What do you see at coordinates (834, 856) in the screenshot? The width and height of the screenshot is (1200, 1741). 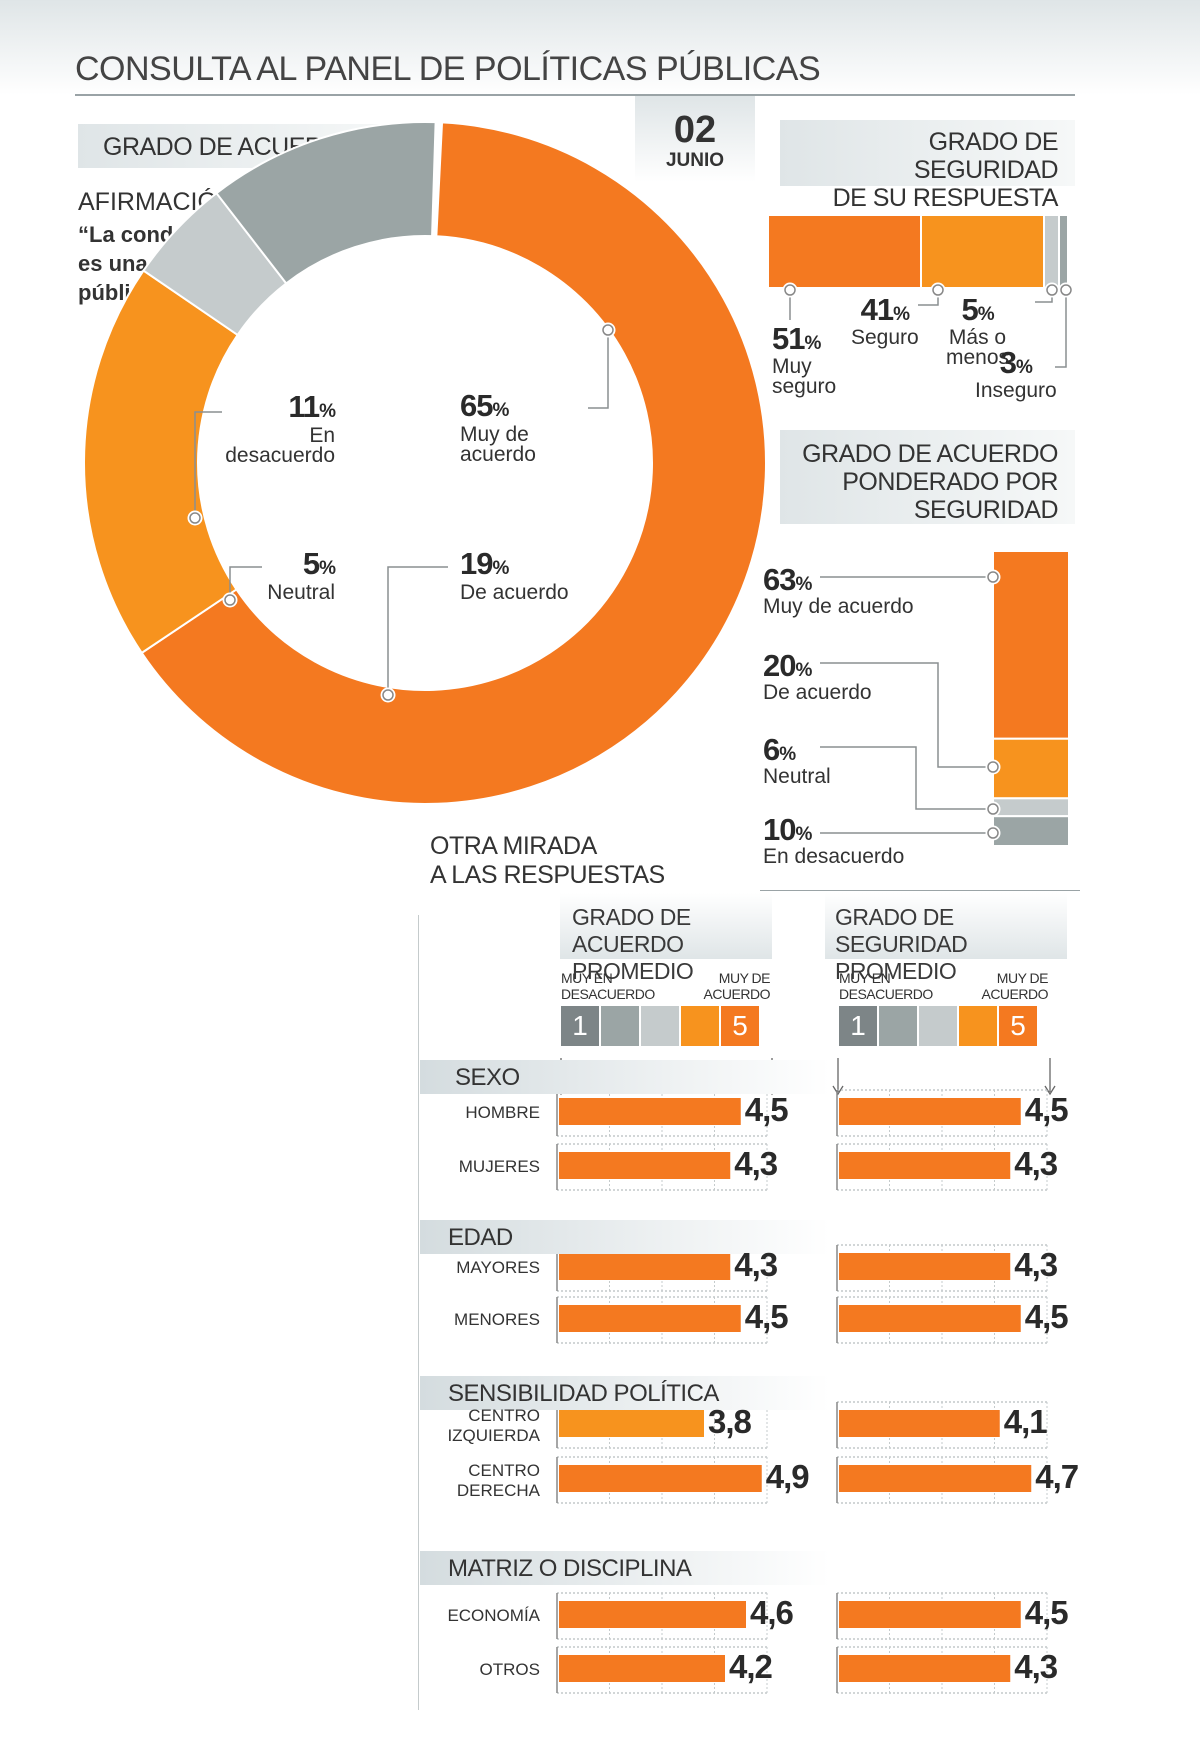 I see `weighted-category-label: En desacuerdo` at bounding box center [834, 856].